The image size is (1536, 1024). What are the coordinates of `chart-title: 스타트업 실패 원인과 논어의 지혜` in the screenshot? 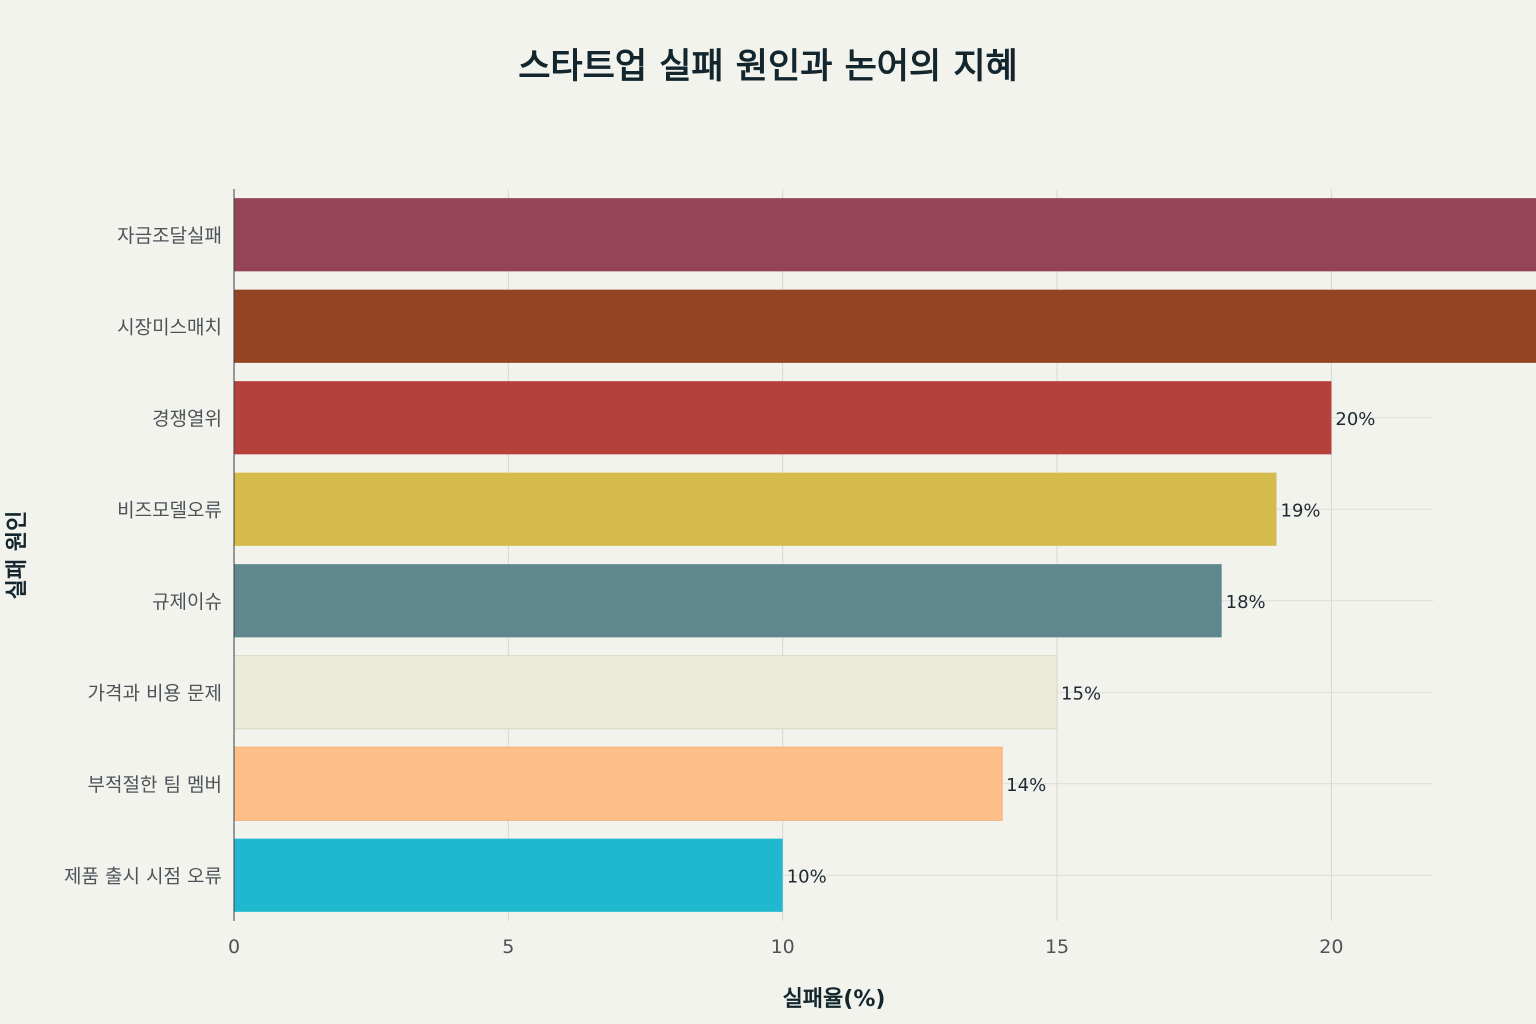 It's located at (768, 67).